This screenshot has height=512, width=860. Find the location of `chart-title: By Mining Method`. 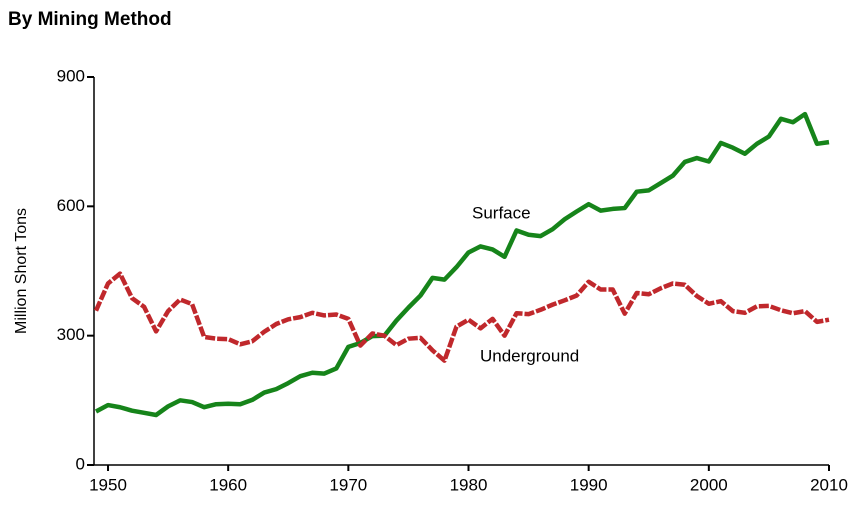

chart-title: By Mining Method is located at coordinates (90, 19).